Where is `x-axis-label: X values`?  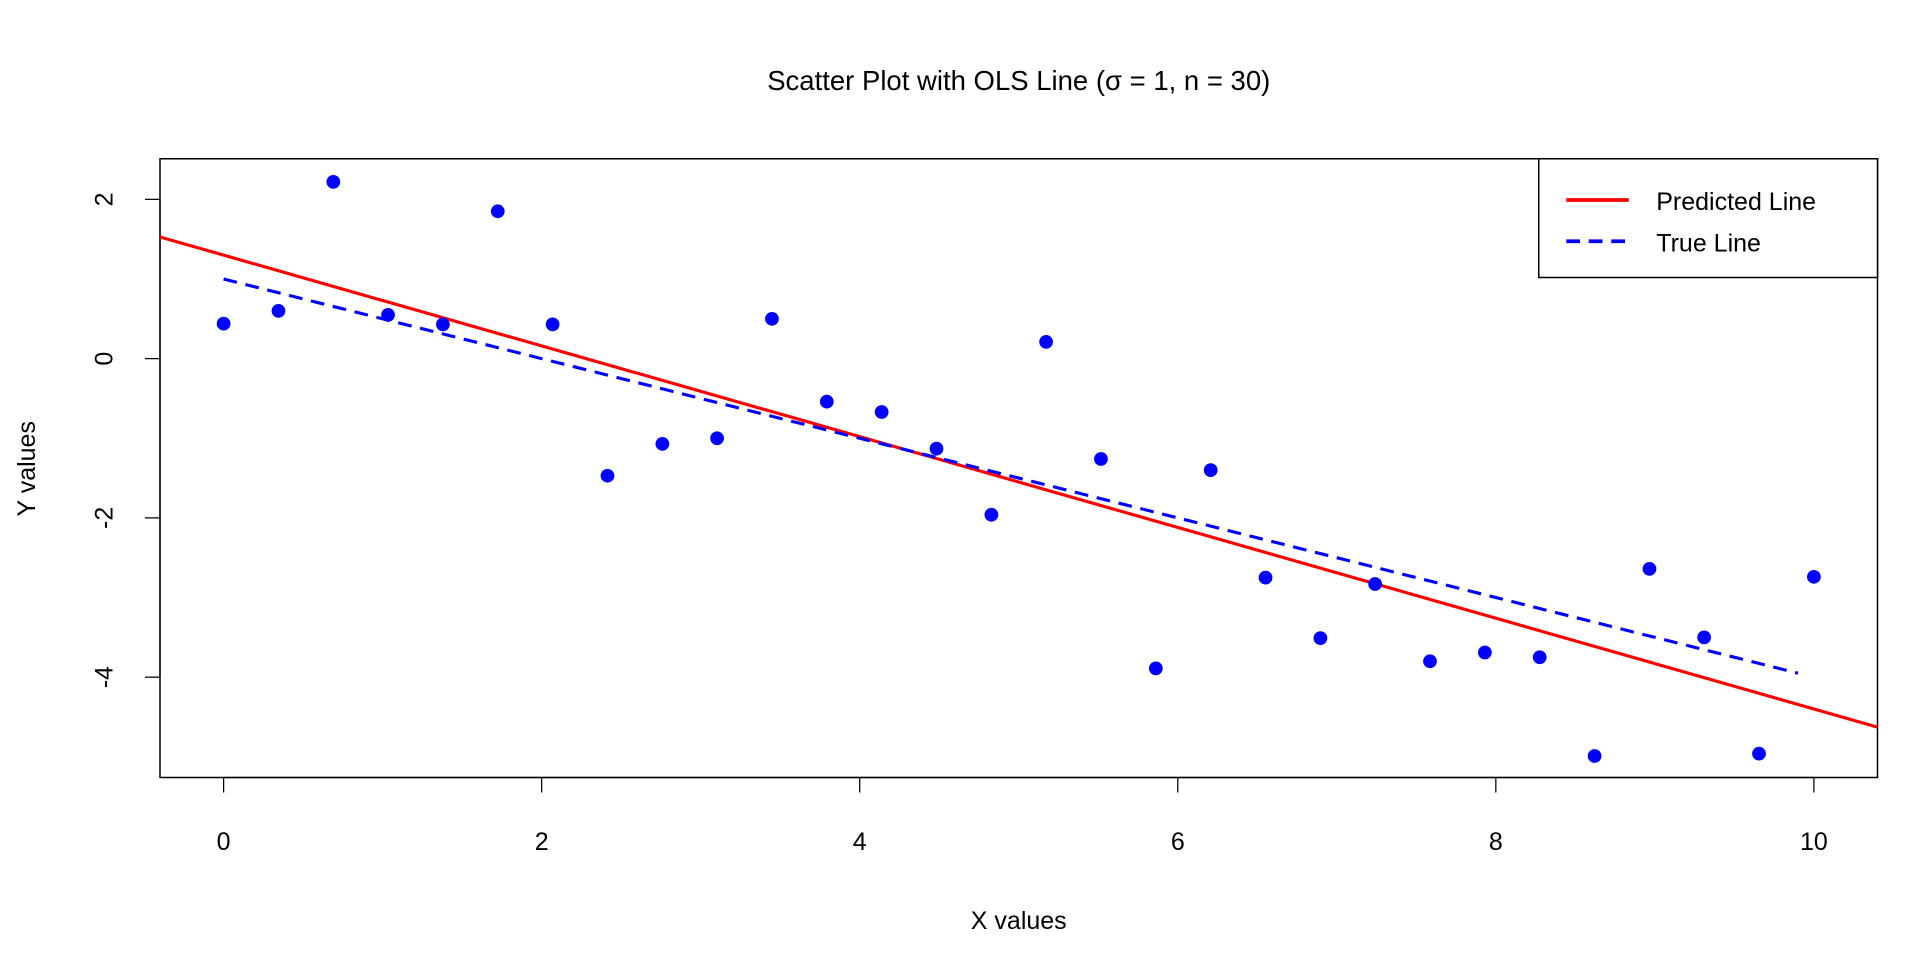 x-axis-label: X values is located at coordinates (1019, 921).